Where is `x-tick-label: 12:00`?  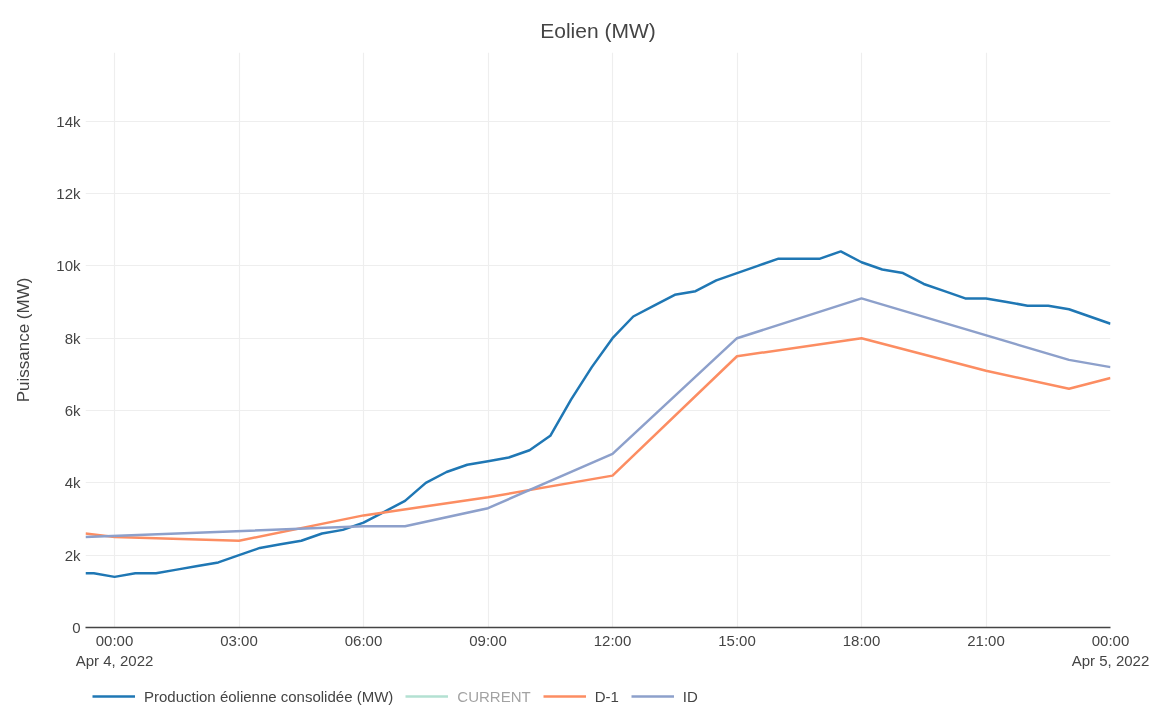 x-tick-label: 12:00 is located at coordinates (612, 640).